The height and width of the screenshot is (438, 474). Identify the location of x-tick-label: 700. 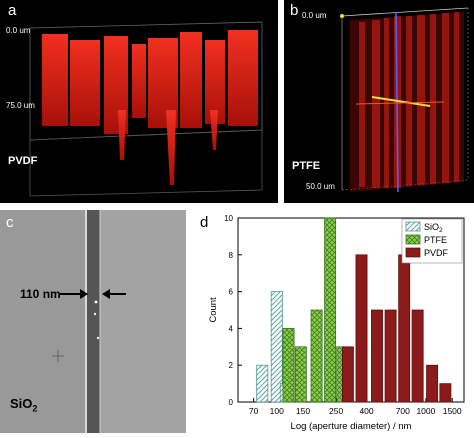
(403, 411).